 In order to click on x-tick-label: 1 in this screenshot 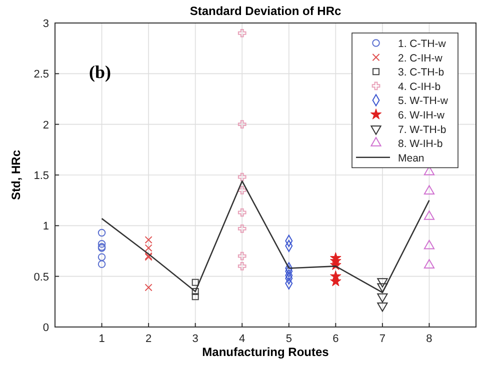, I will do `click(101, 339)`.